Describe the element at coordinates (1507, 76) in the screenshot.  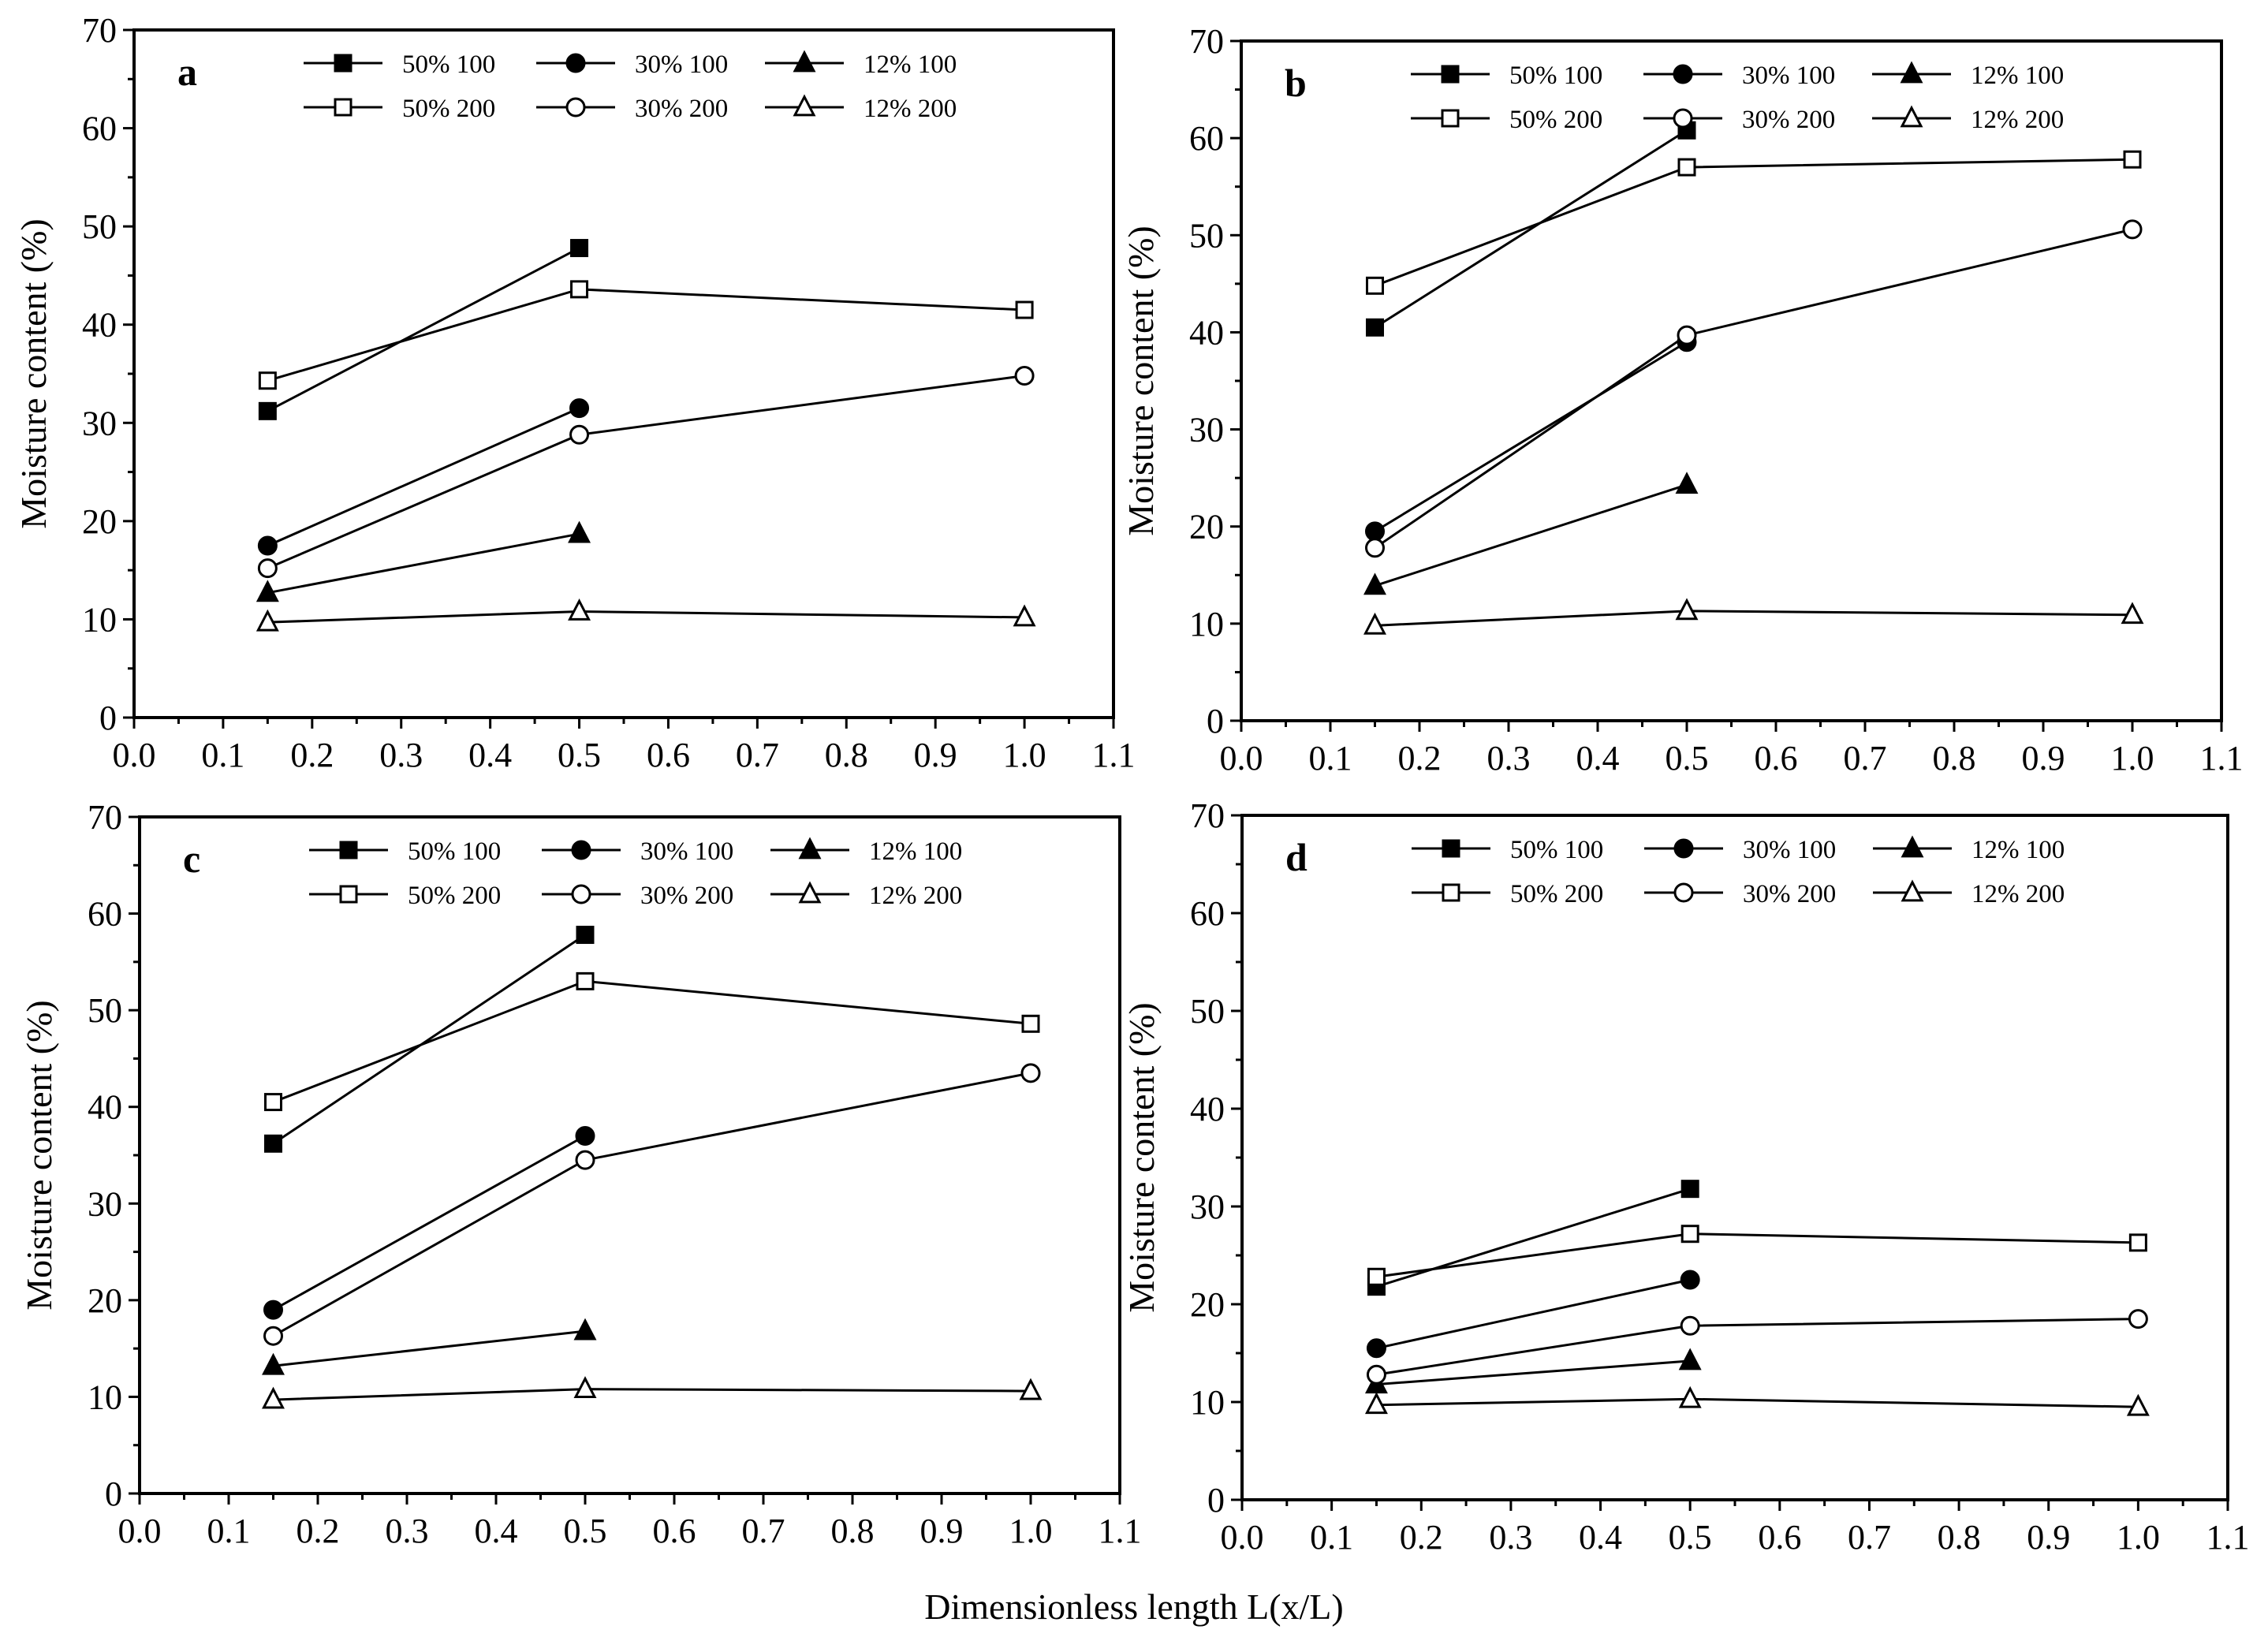
I see `legend-item: 50% 100` at that location.